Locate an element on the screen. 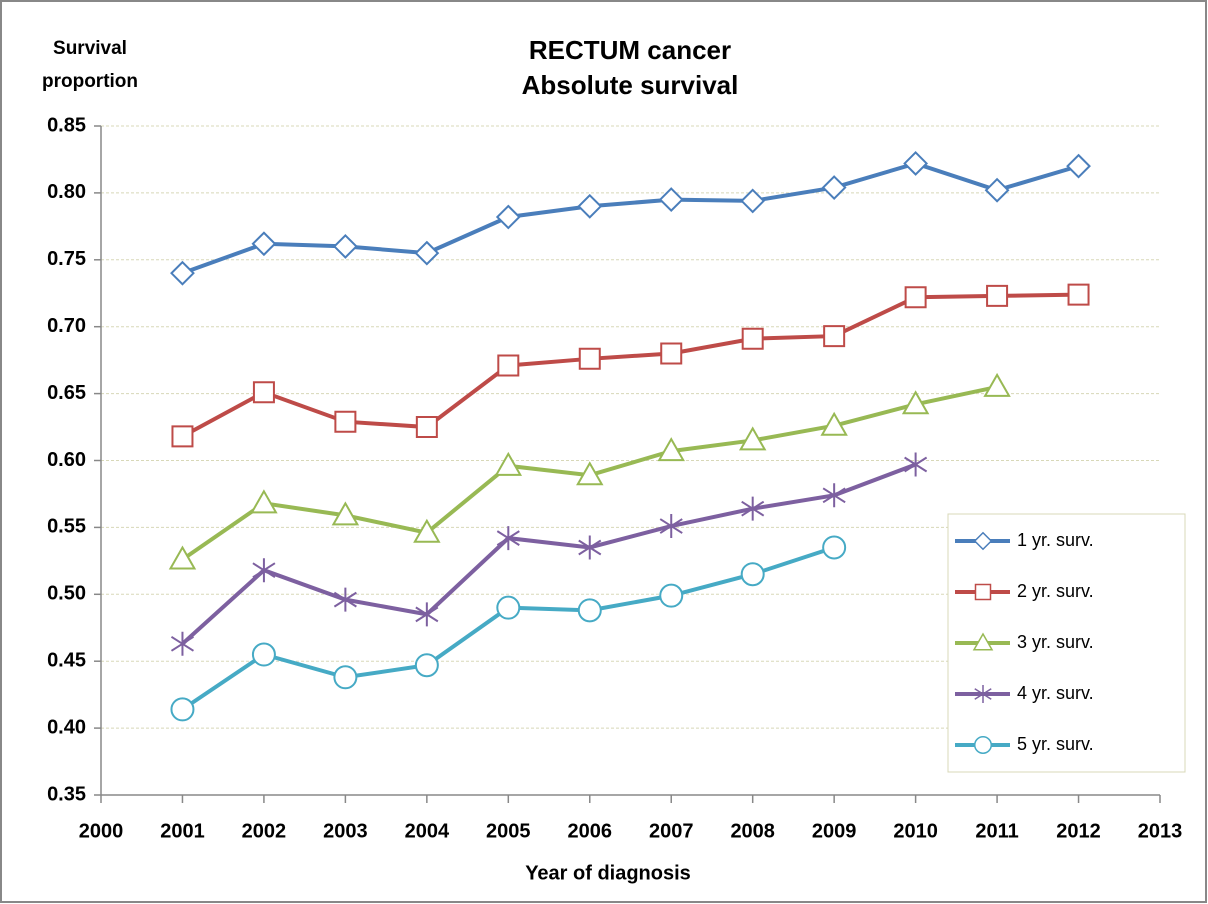 The image size is (1208, 904). legend-label: 1 yr. surv. is located at coordinates (1055, 540).